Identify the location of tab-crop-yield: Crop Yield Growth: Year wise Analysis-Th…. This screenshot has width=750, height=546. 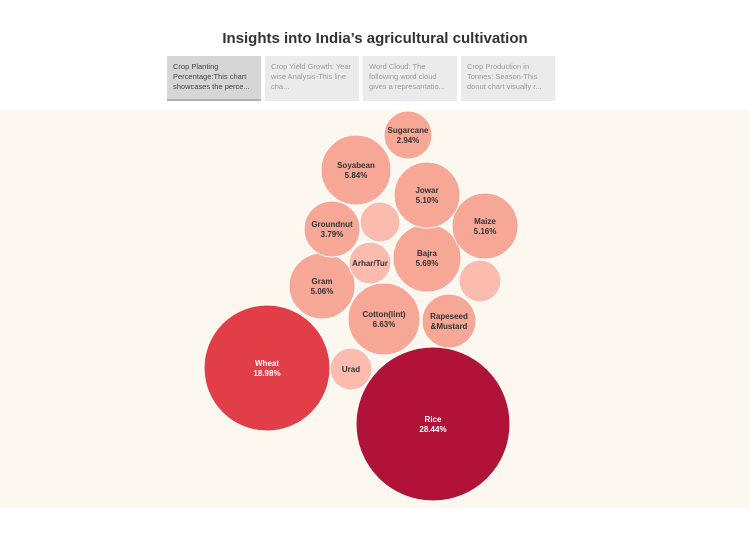
(312, 78).